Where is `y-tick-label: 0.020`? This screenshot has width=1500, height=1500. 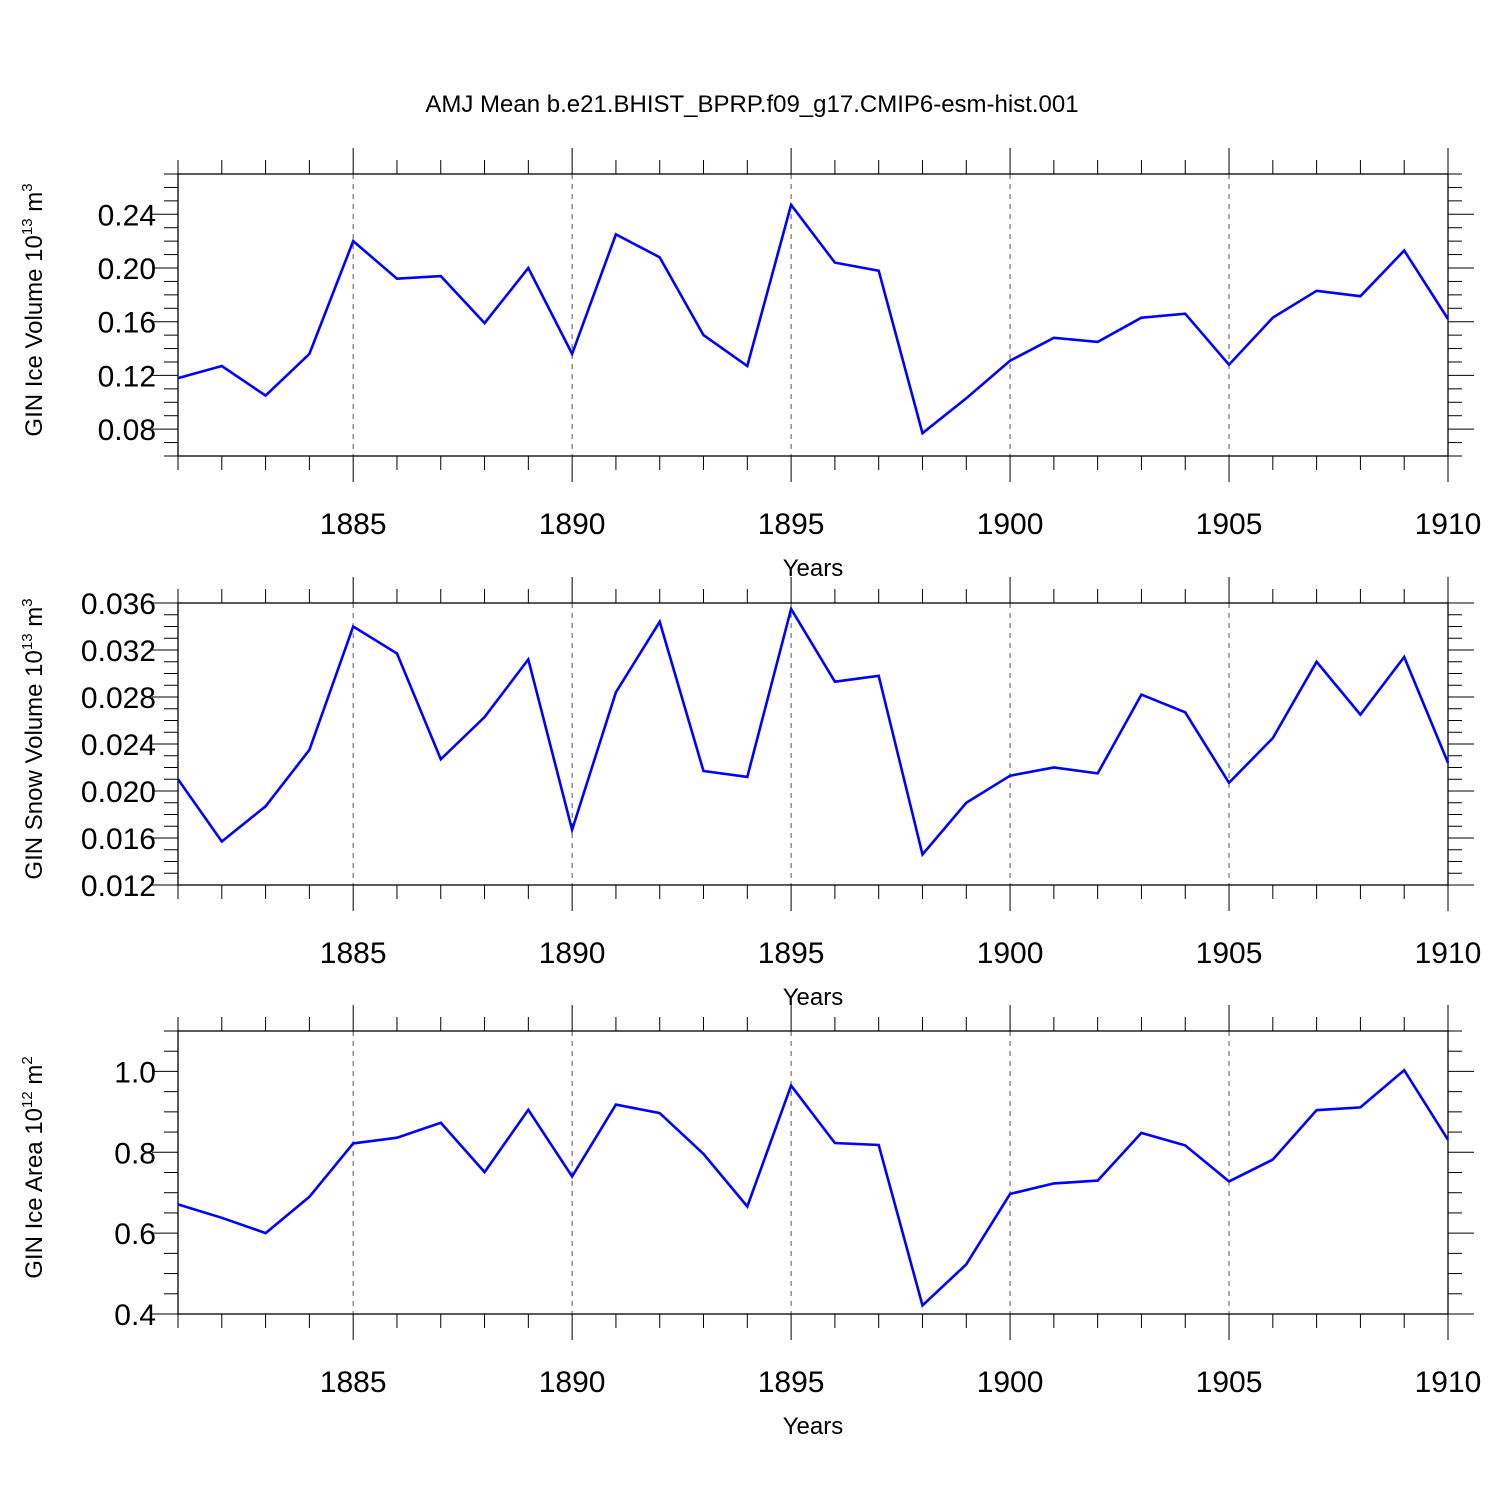 y-tick-label: 0.020 is located at coordinates (118, 792).